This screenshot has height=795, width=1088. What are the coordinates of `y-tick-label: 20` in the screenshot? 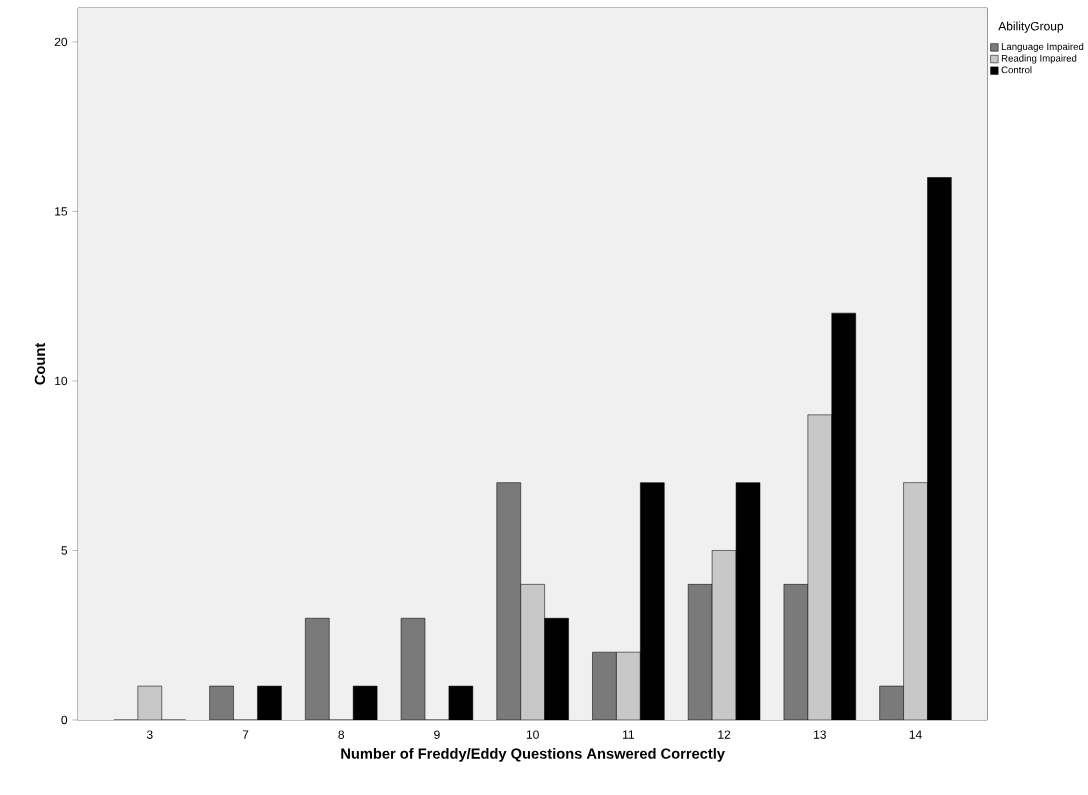 It's located at (61, 42).